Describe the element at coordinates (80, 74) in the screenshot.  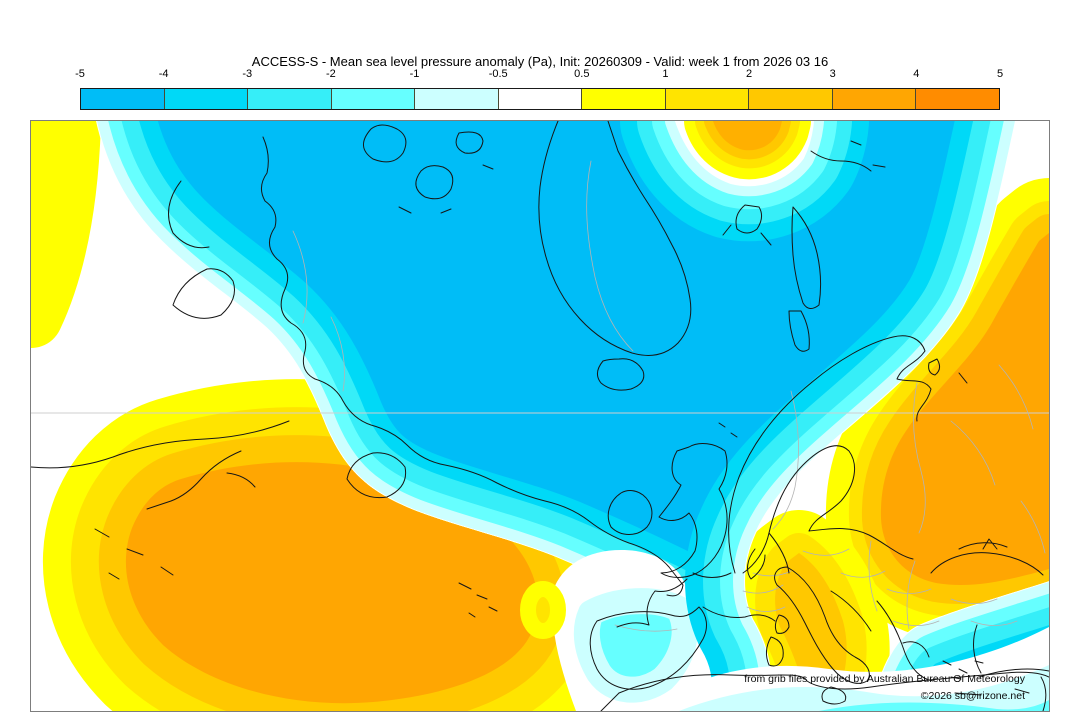
I see `colorbar-tick-label: -5` at that location.